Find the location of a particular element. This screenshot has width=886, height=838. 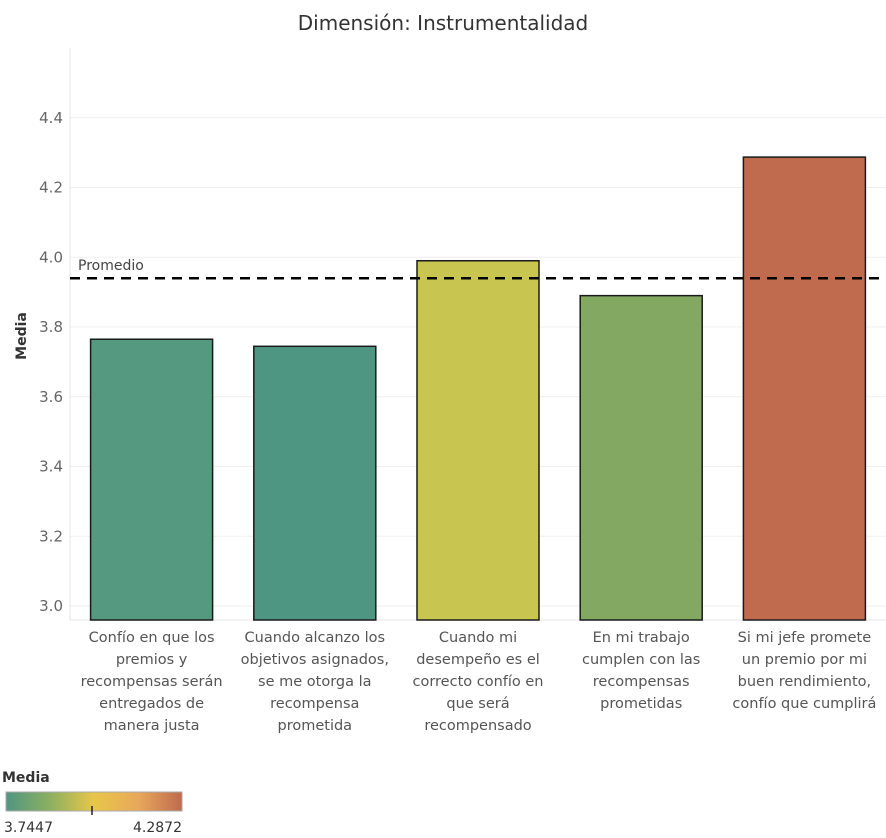

color-legend: Media 3.7447 4.2872 is located at coordinates (92, 803).